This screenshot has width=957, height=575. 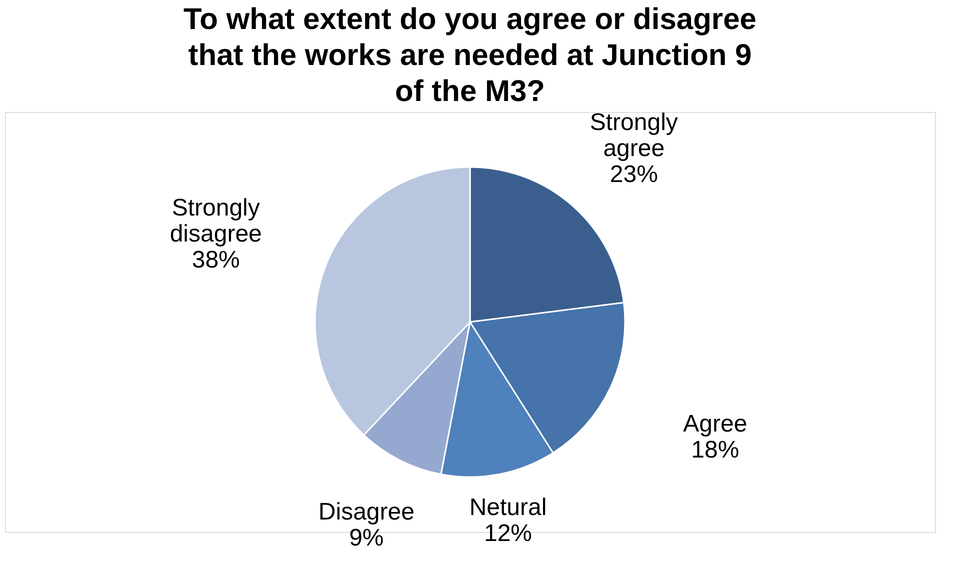 I want to click on slice-label: Strongly agree, so click(x=634, y=135).